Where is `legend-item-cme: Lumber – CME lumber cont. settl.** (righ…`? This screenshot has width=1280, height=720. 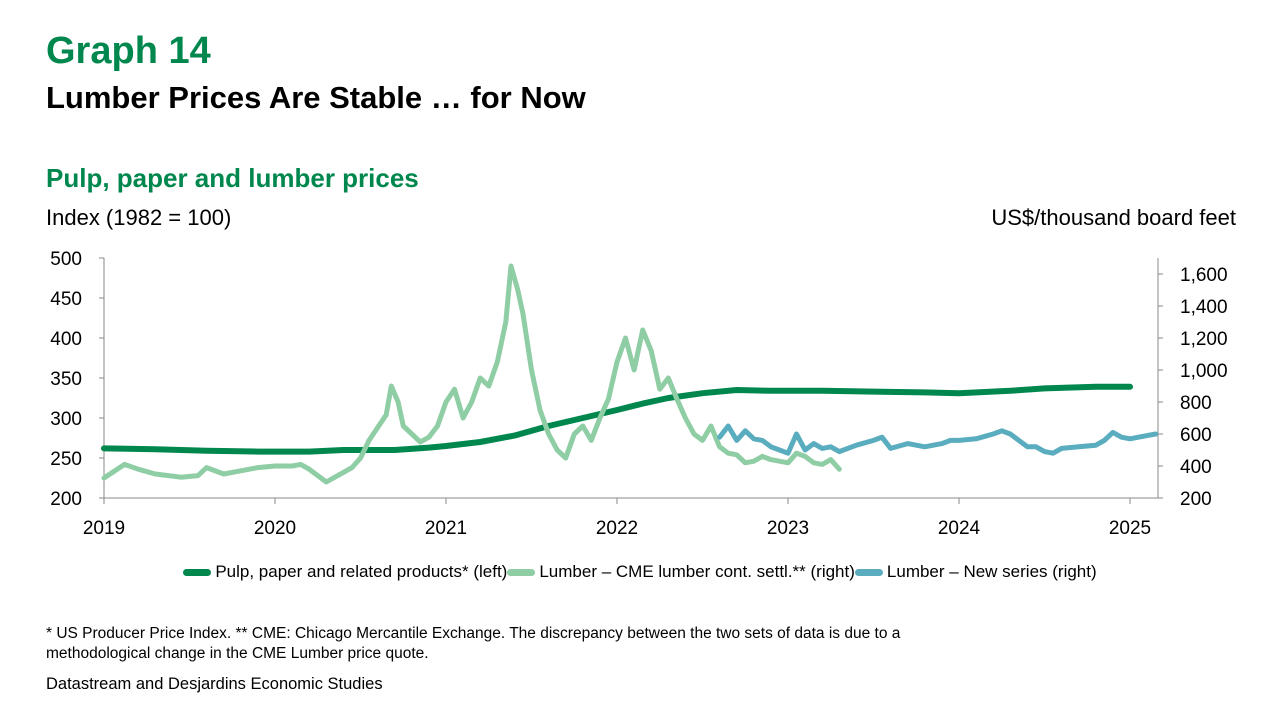 legend-item-cme: Lumber – CME lumber cont. settl.** (righ… is located at coordinates (681, 572).